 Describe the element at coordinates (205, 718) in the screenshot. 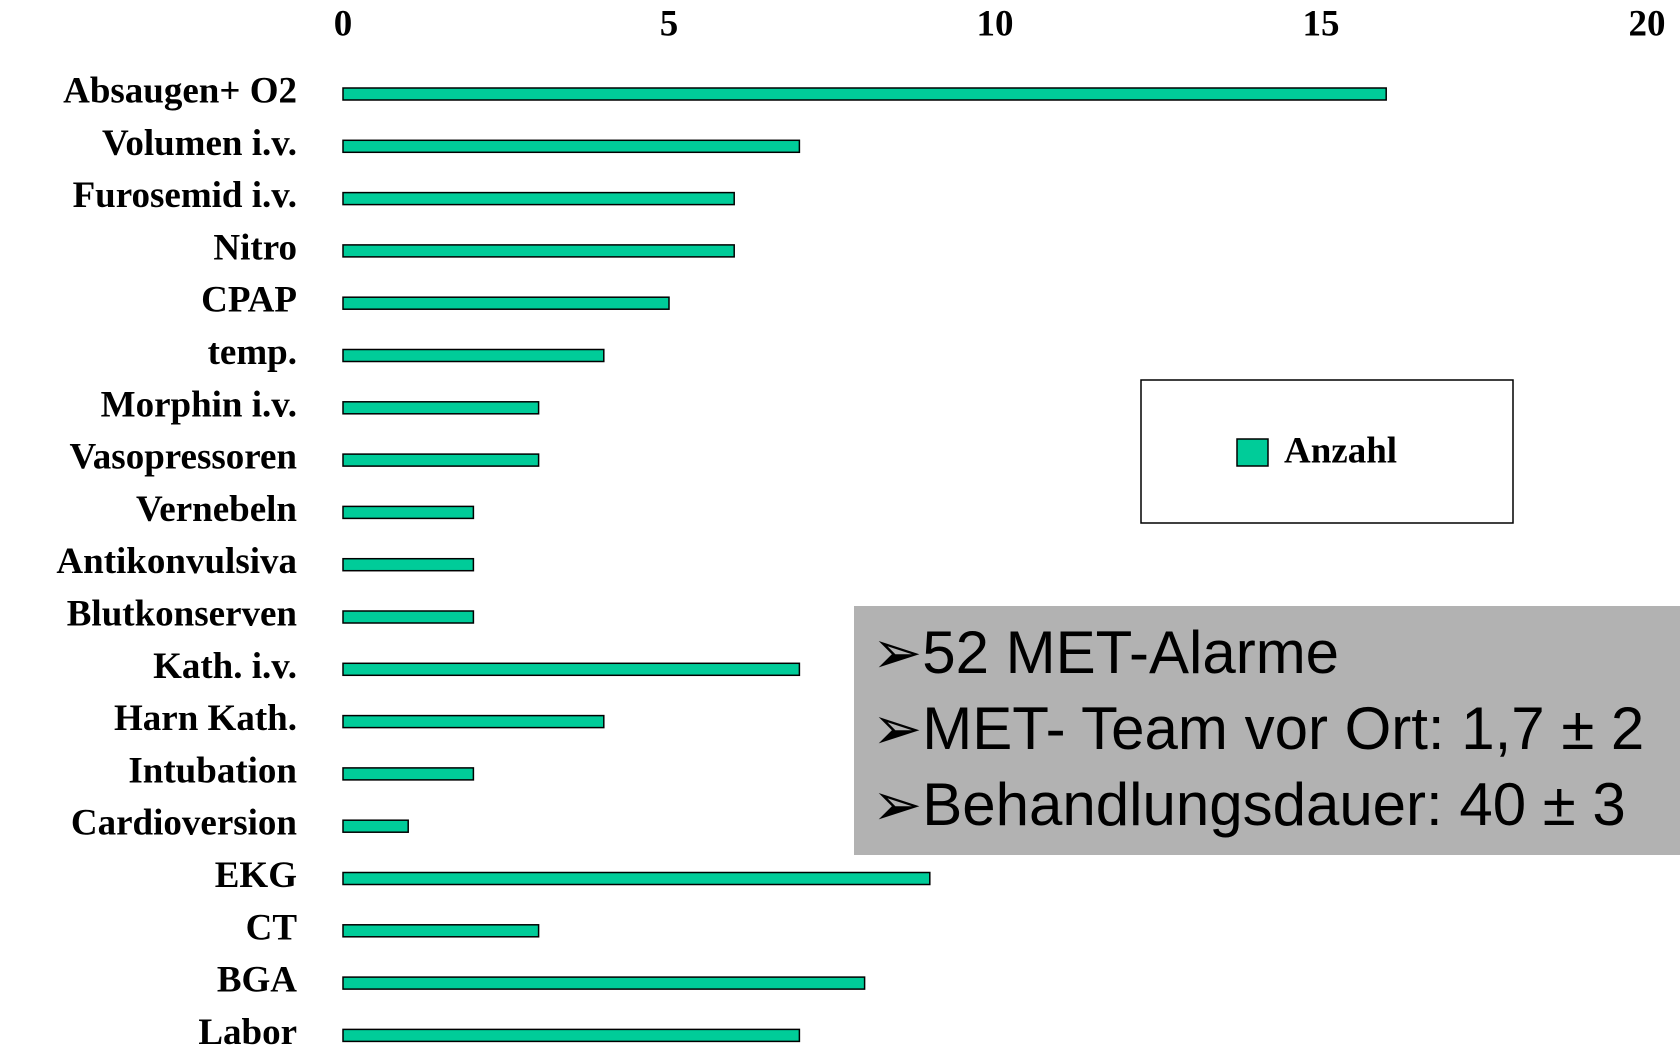

I see `y-tick-label: Harn Kath.` at that location.